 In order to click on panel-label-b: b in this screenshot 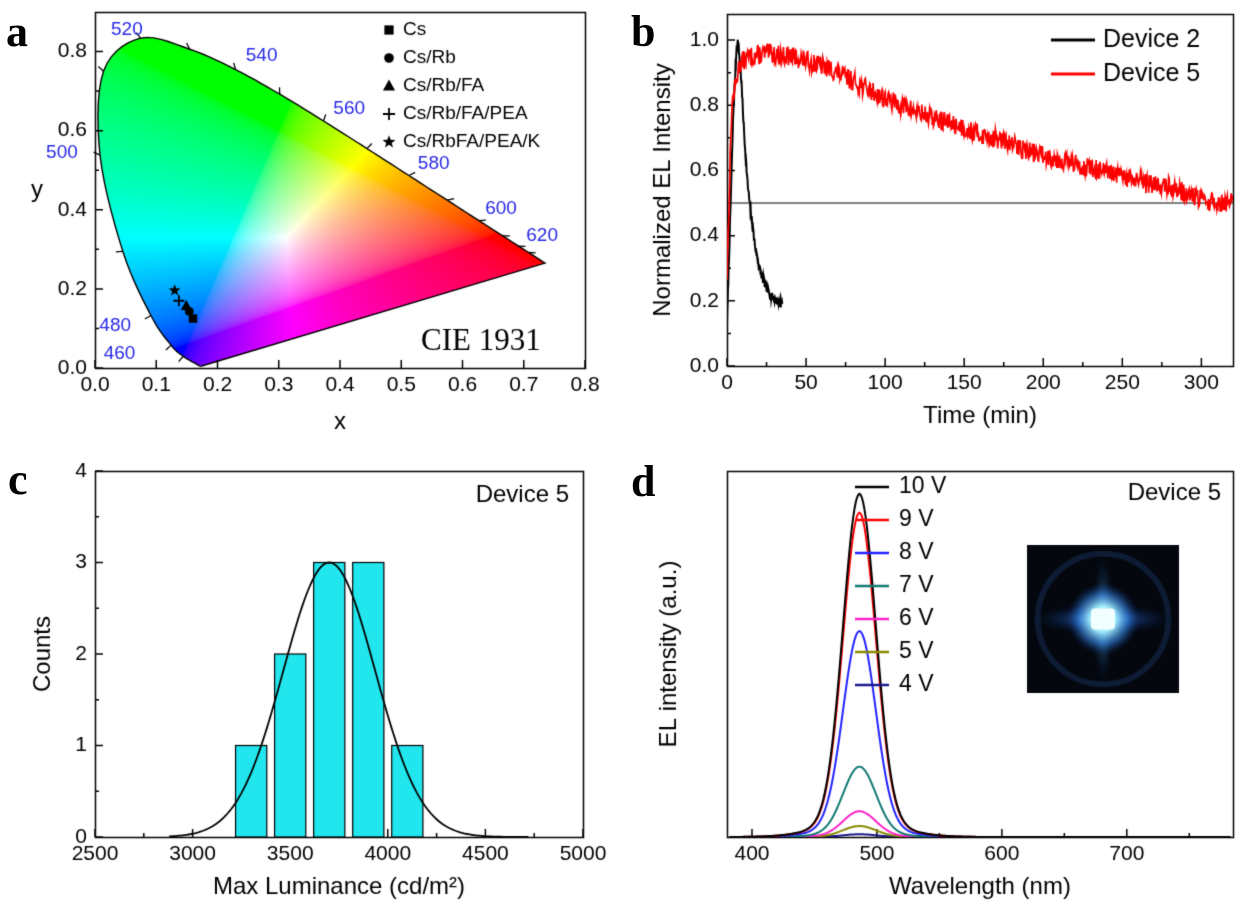, I will do `click(643, 31)`.